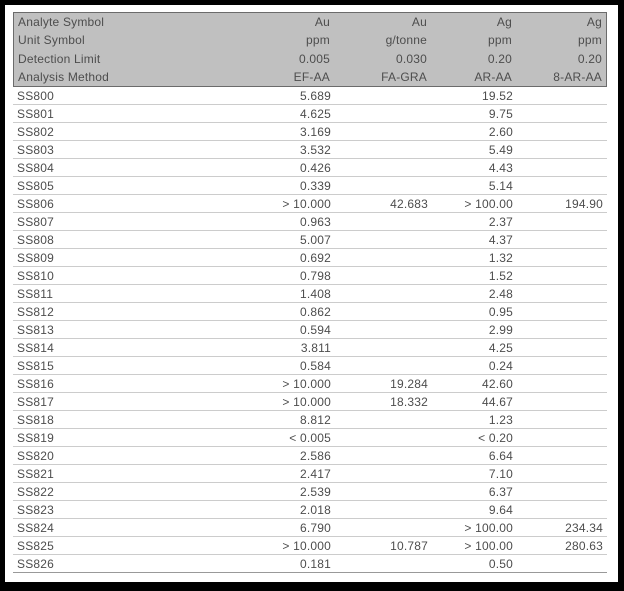 This screenshot has width=624, height=591. I want to click on sample-id: SS813, so click(36, 329).